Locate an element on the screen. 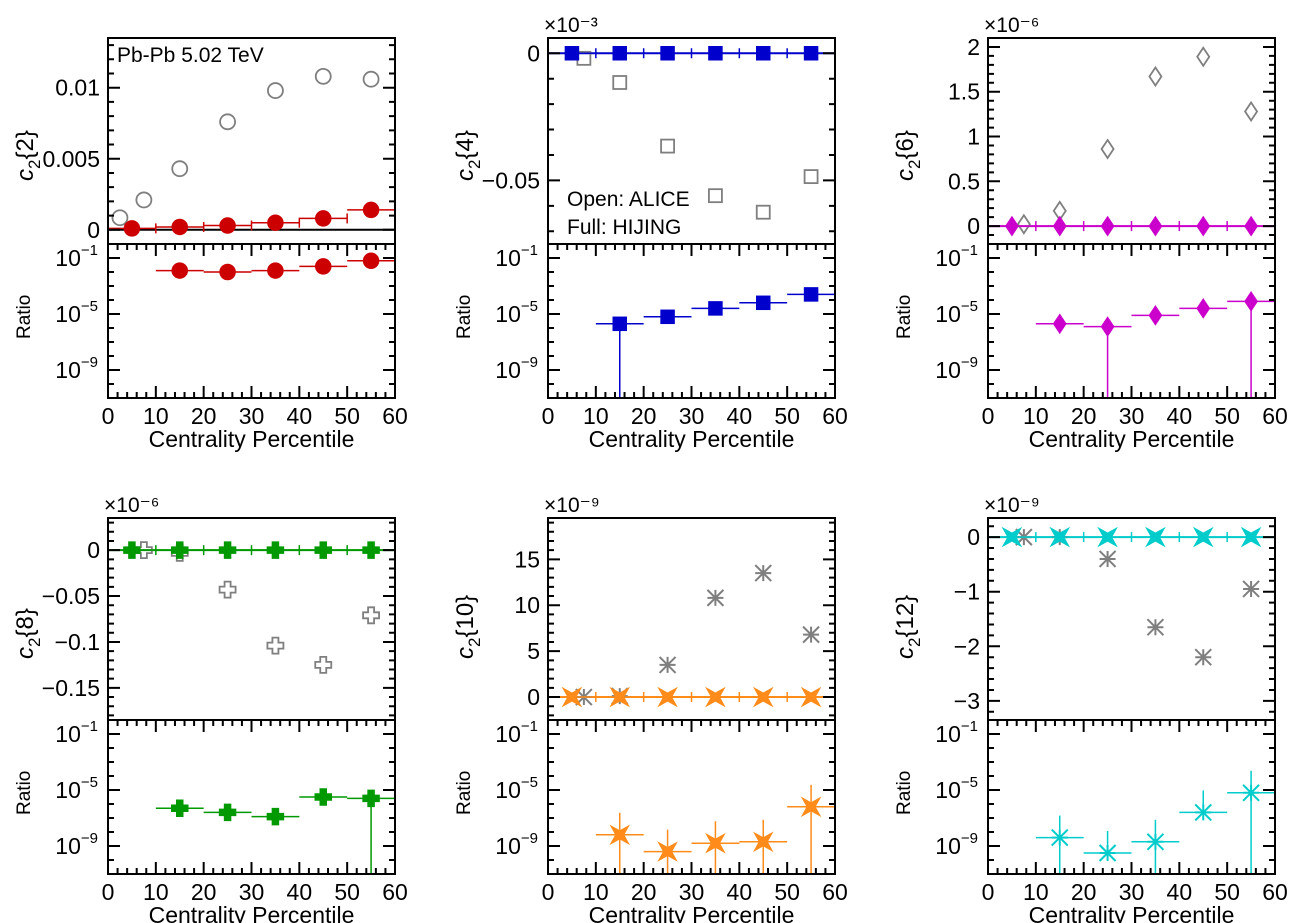  y-tick-label: −0.05 is located at coordinates (511, 180).